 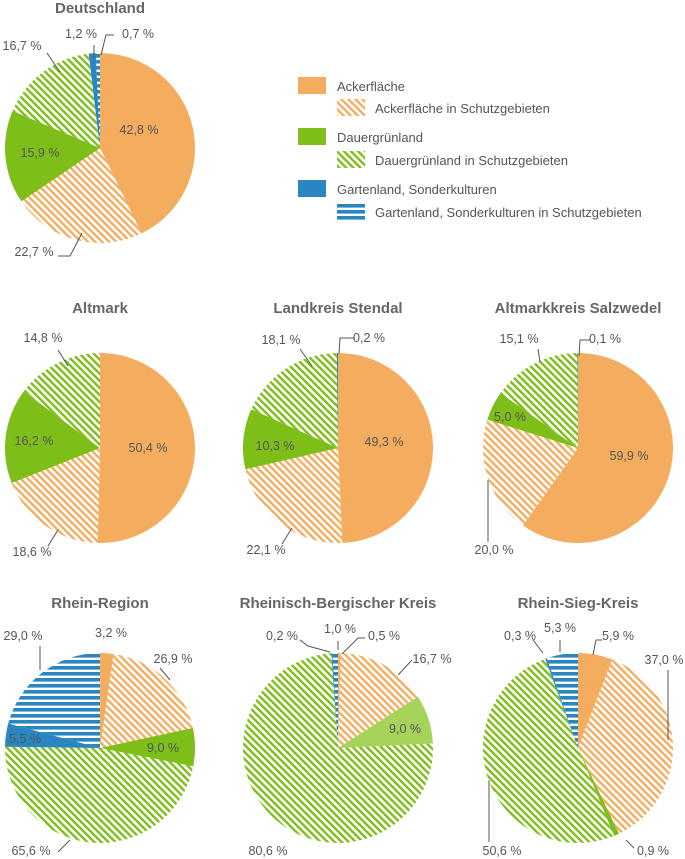 I want to click on data-label: 1,2 %, so click(x=81, y=34).